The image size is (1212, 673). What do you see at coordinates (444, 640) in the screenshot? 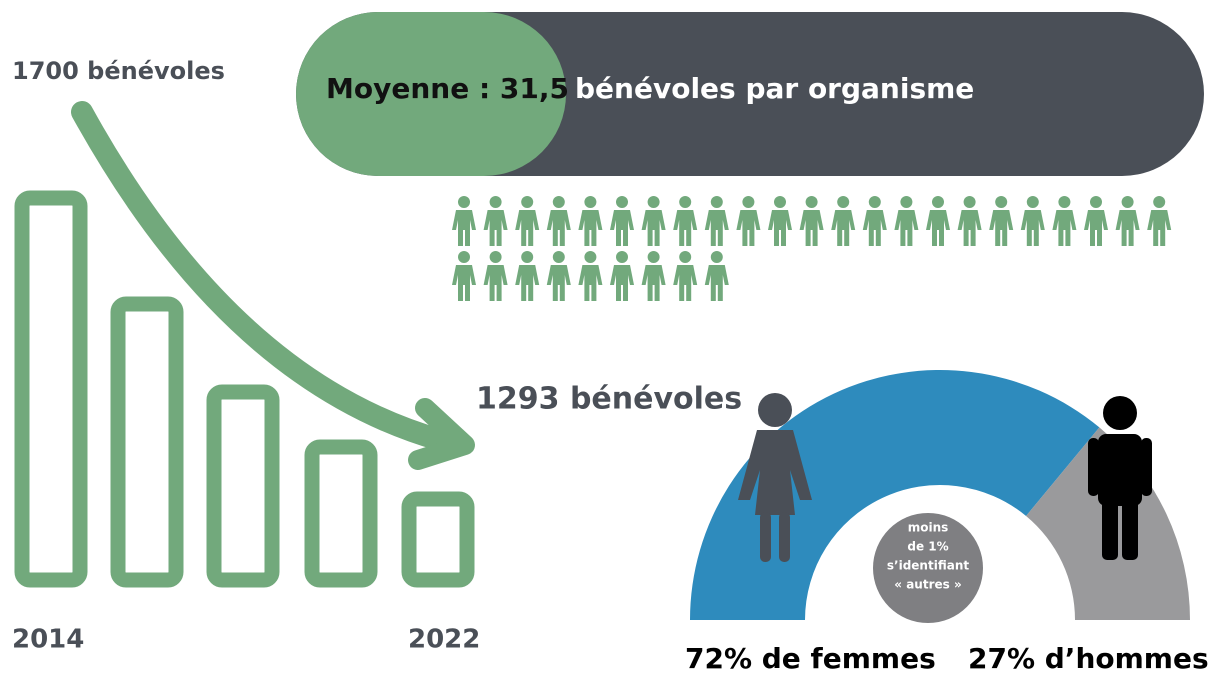
I see `end-year: 2022` at bounding box center [444, 640].